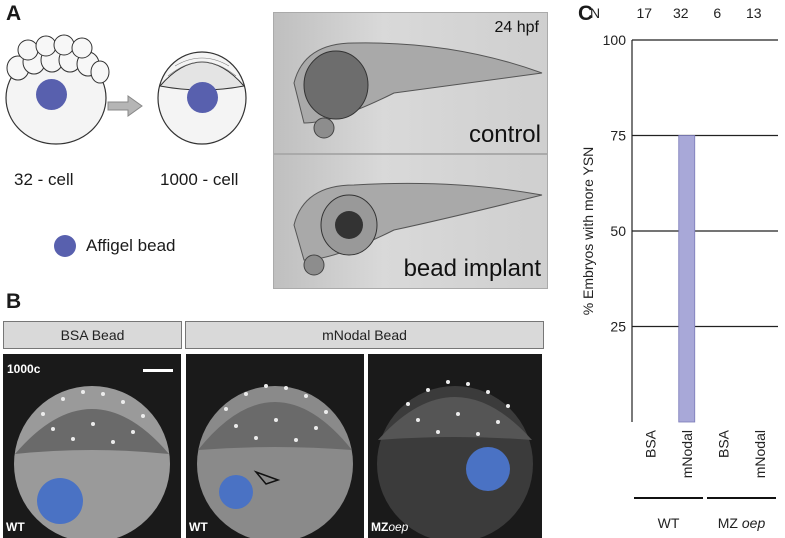 This screenshot has height=538, width=785. Describe the element at coordinates (586, 13) in the screenshot. I see `panel-c-letter: C` at that location.